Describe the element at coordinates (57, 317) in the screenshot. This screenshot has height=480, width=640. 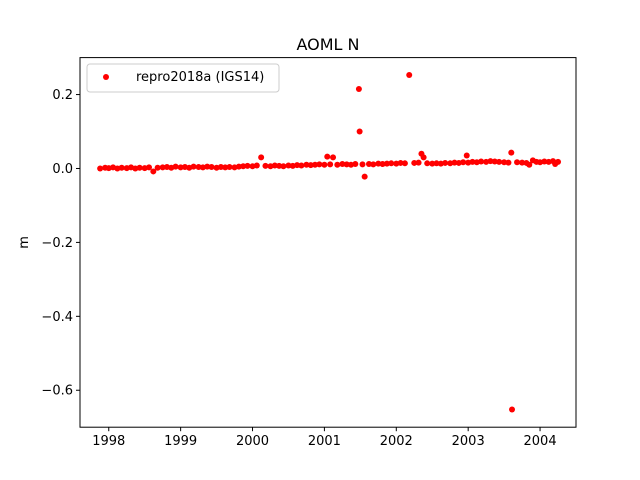
I see `y-tick-label: −0.4` at that location.